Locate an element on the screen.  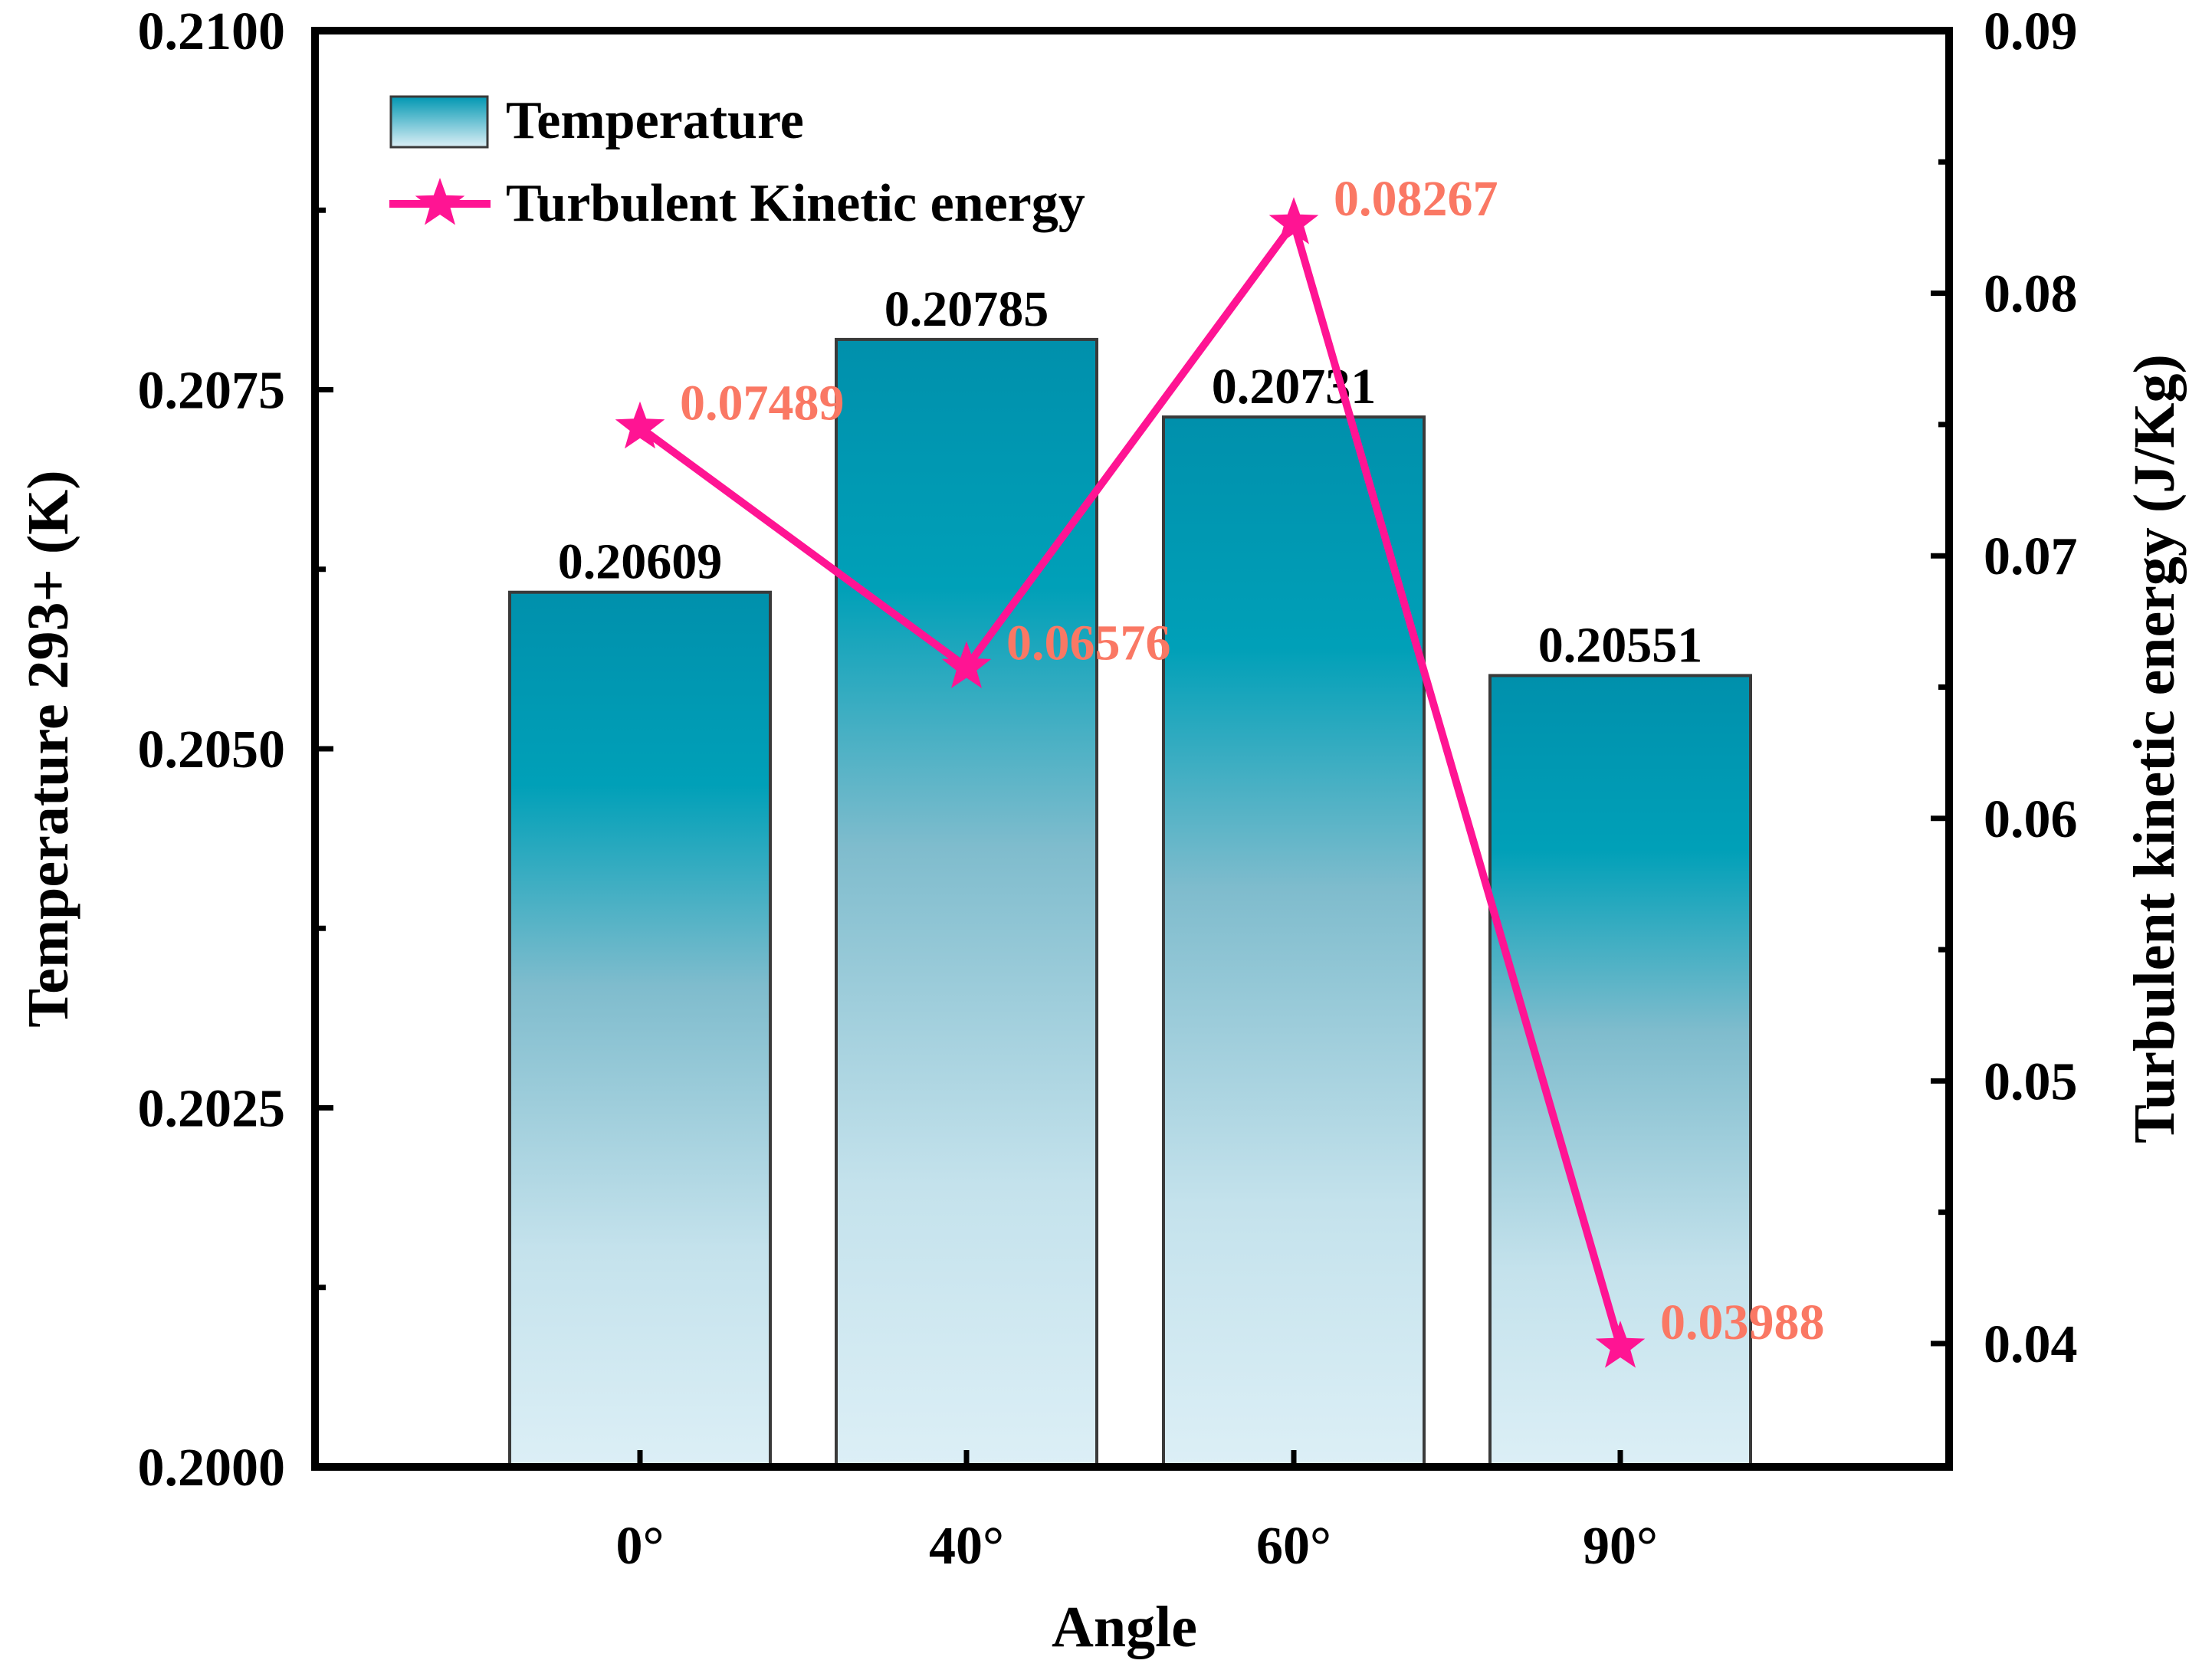
x-tick-label-3: 90° is located at coordinates (1621, 1546).